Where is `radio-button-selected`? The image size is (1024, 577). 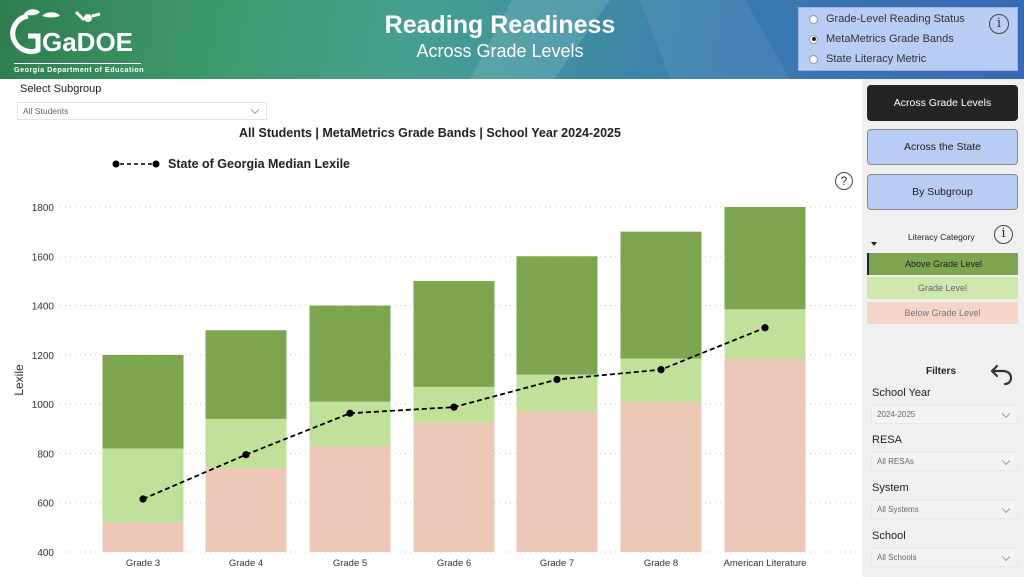 radio-button-selected is located at coordinates (813, 39).